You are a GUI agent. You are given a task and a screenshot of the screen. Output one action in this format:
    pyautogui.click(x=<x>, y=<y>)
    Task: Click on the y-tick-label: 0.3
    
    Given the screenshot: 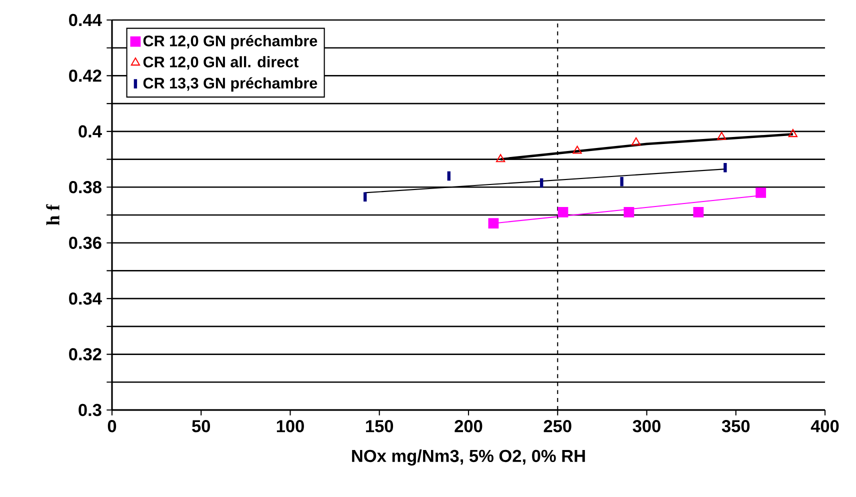 What is the action you would take?
    pyautogui.click(x=90, y=410)
    